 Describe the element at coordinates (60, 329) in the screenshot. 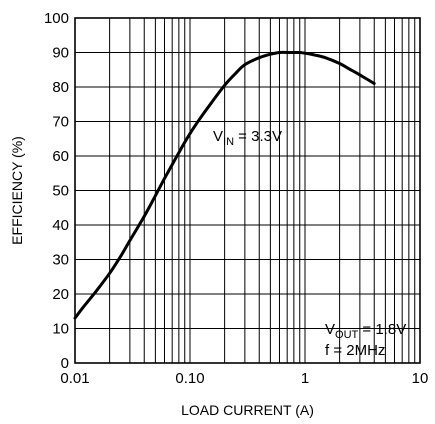

I see `y-tick-label: 10` at that location.